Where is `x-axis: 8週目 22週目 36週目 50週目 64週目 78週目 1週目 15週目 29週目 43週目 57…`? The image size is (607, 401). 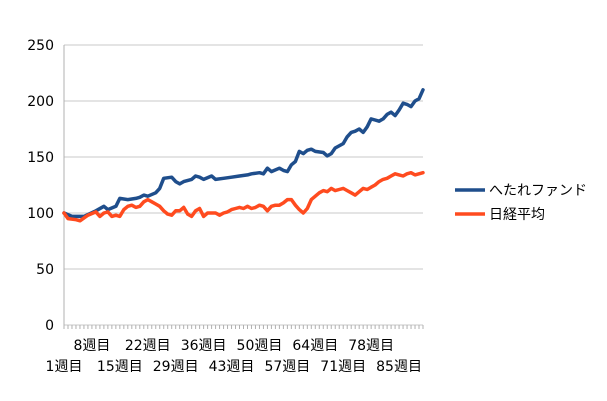 x-axis: 8週目 22週目 36週目 50週目 64週目 78週目 1週目 15週目 29週目 43週目 57… is located at coordinates (235, 350).